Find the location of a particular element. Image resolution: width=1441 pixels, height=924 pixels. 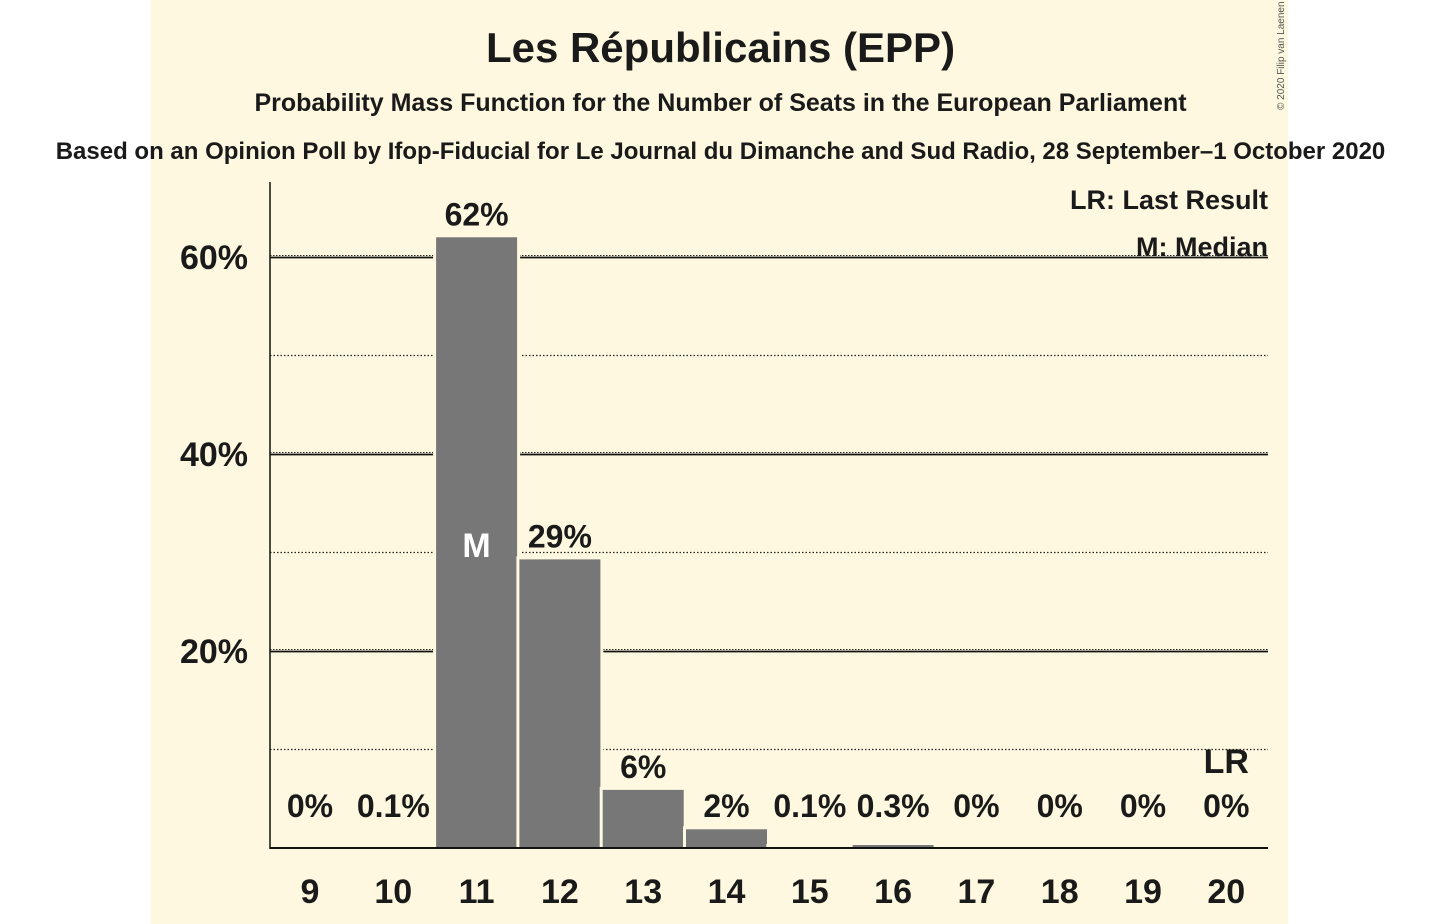

data-label: 2% is located at coordinates (726, 806).